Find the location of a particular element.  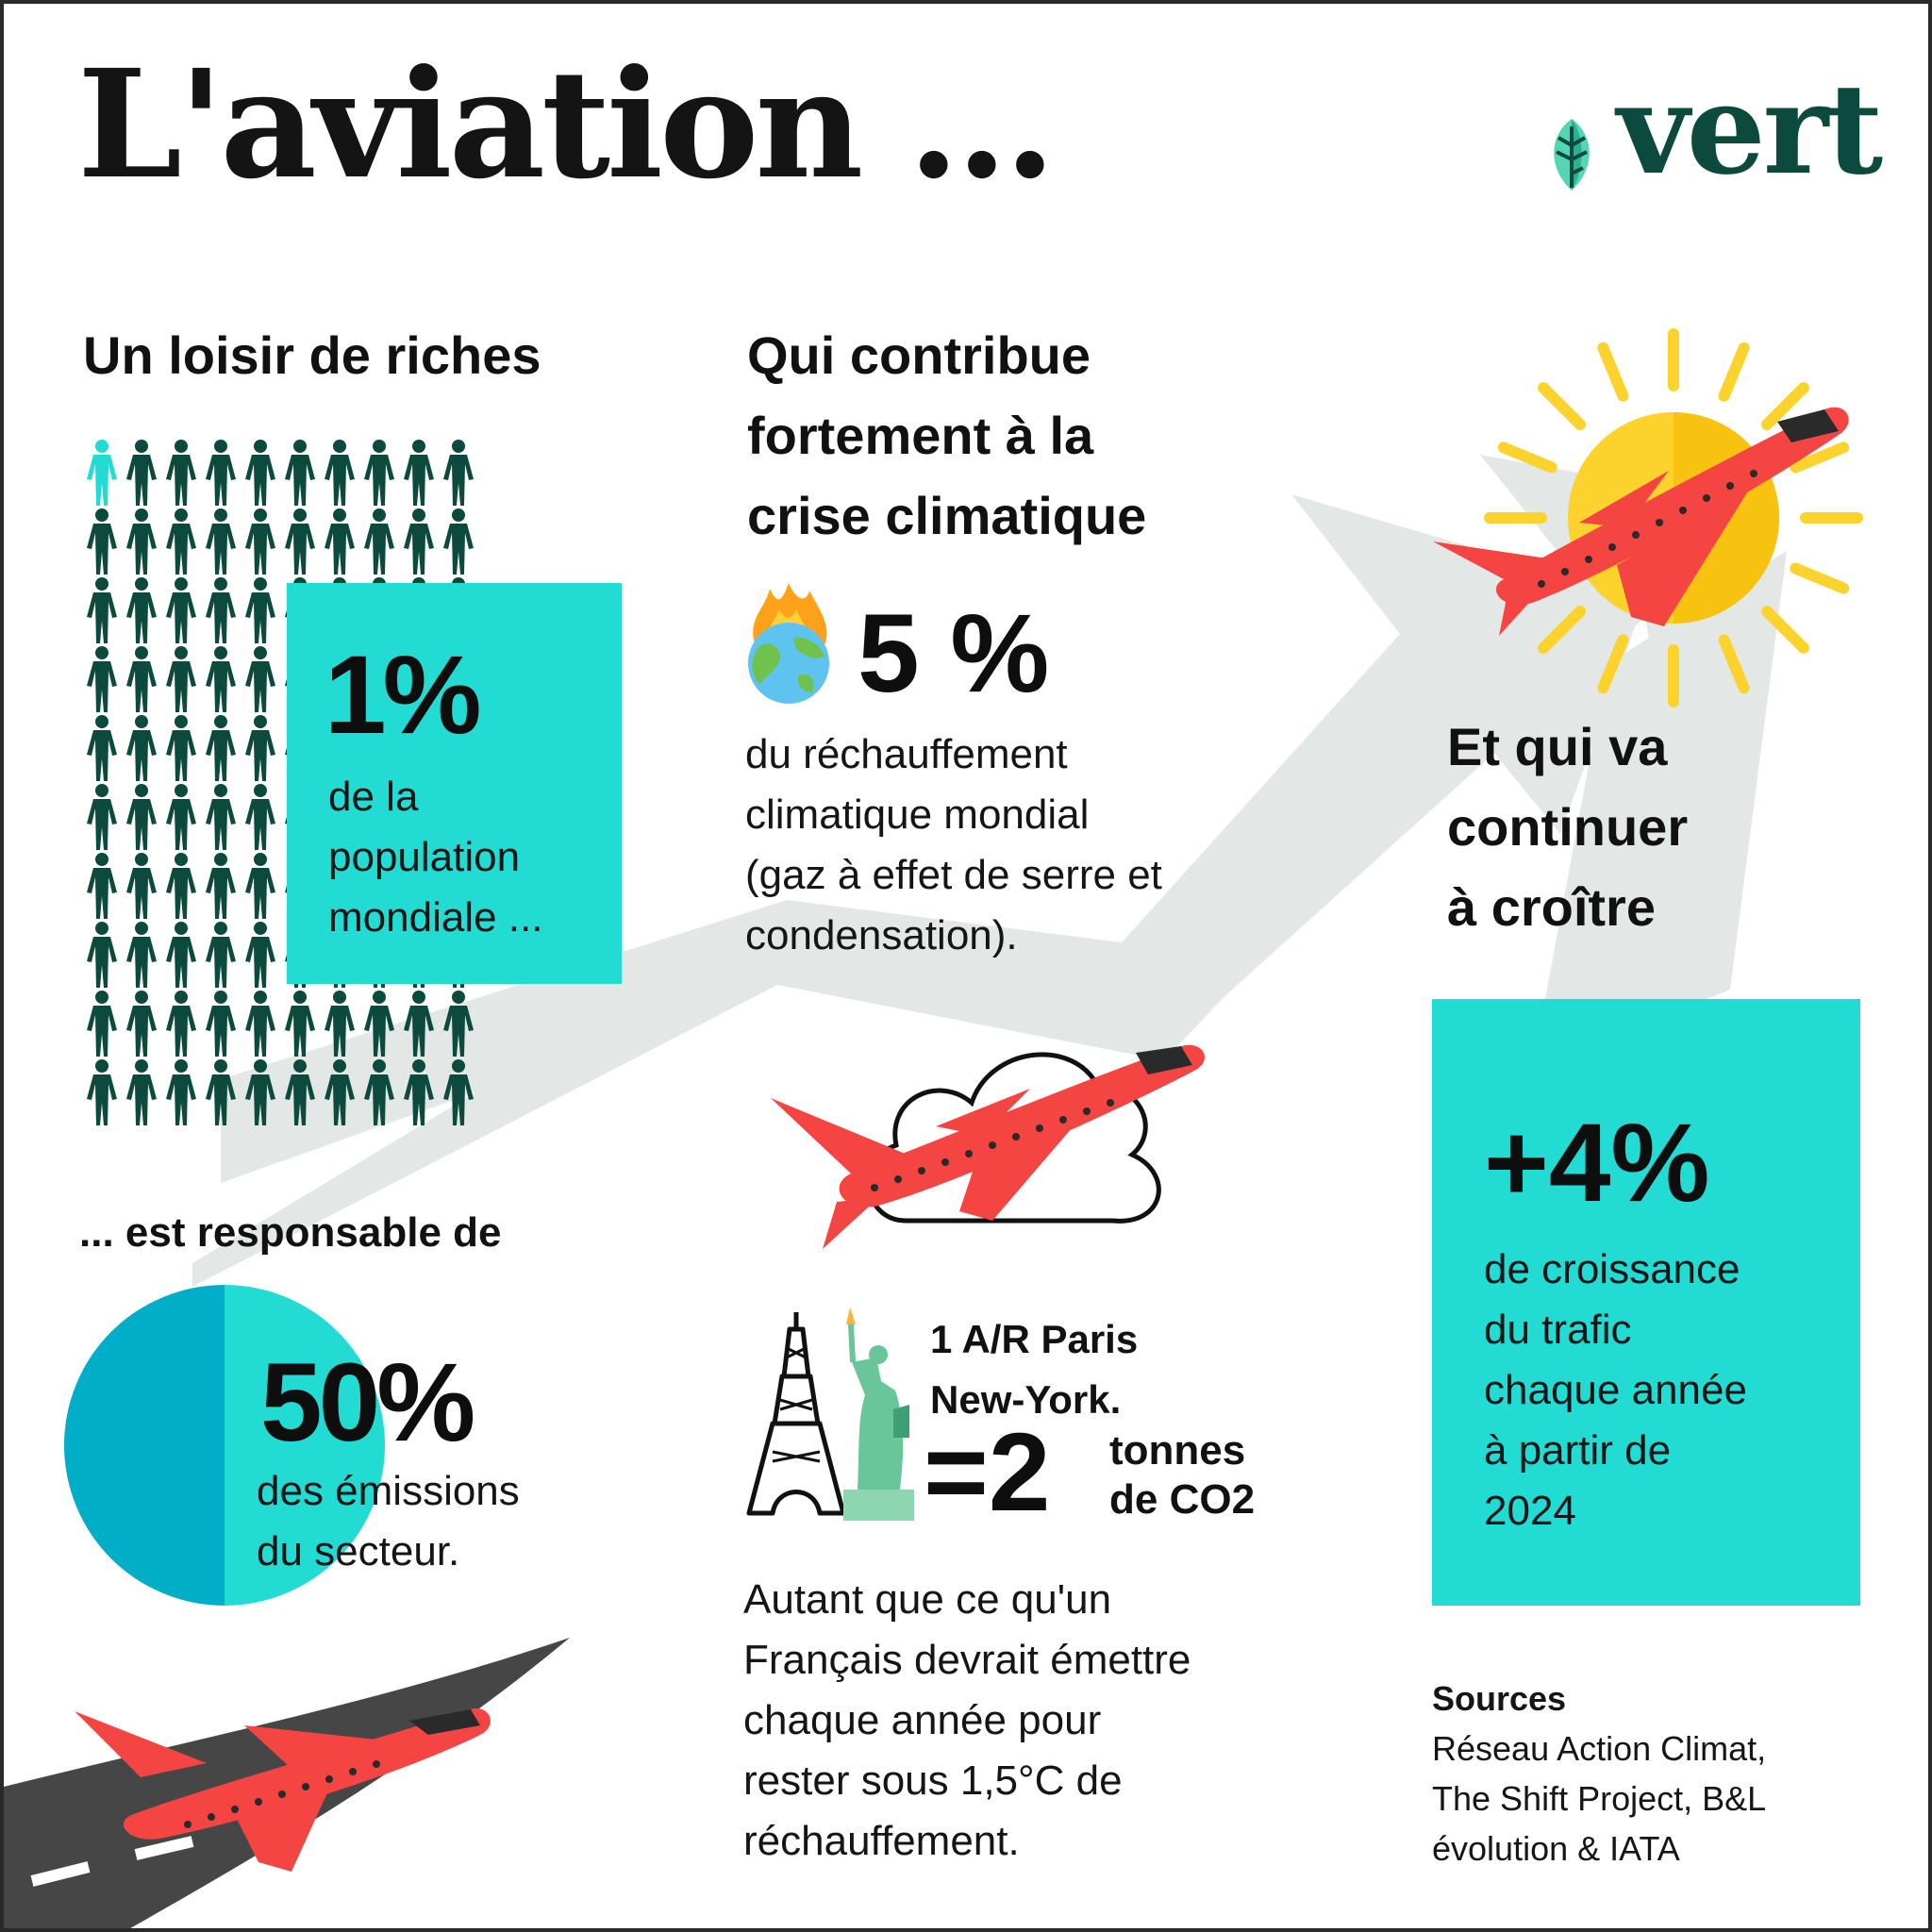

growth-line: 2024 is located at coordinates (1530, 1511).